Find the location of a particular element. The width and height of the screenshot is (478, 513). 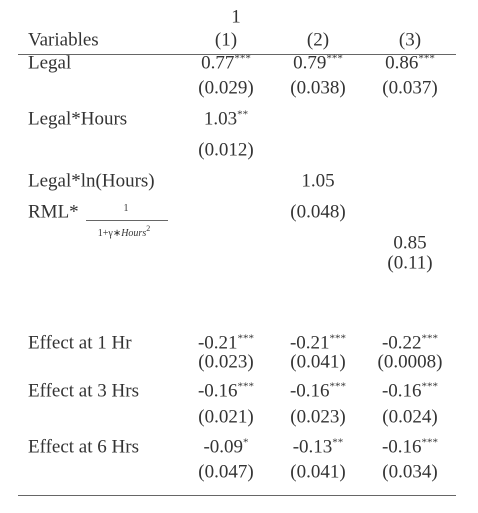

se-value: (0.034) is located at coordinates (410, 472).